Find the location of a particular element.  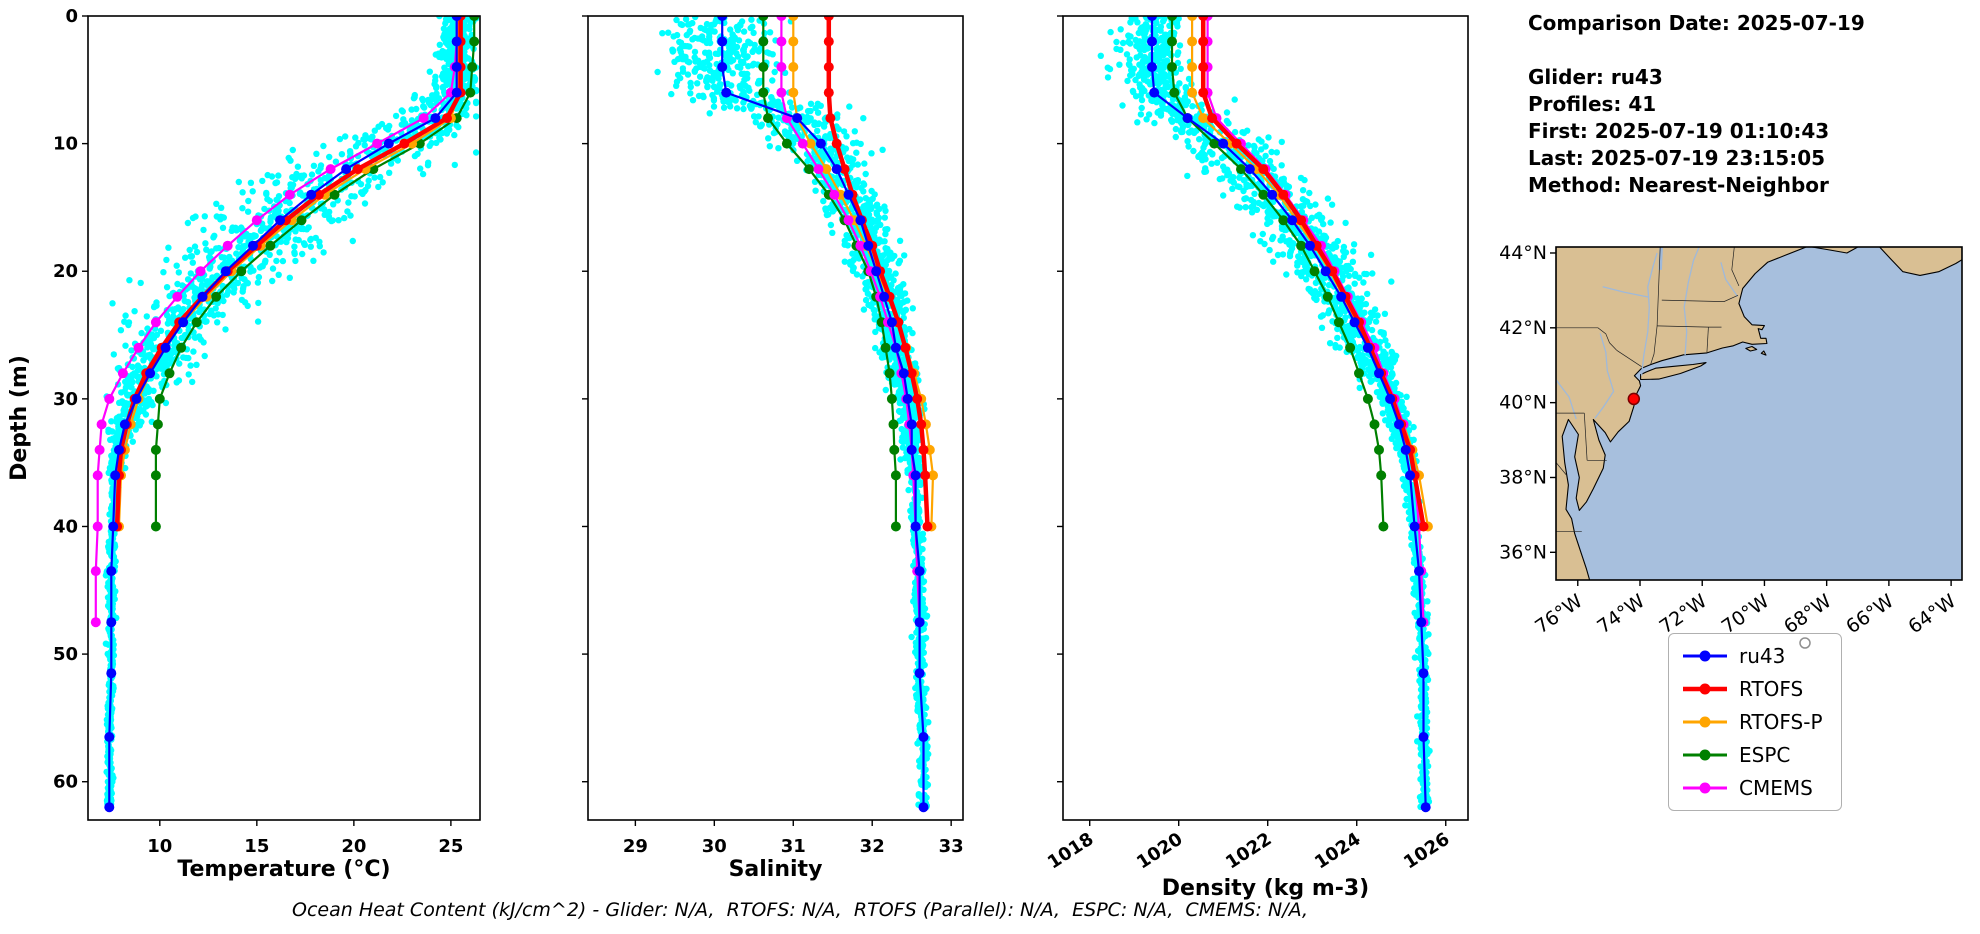

stray-circle-icon is located at coordinates (1805, 643).